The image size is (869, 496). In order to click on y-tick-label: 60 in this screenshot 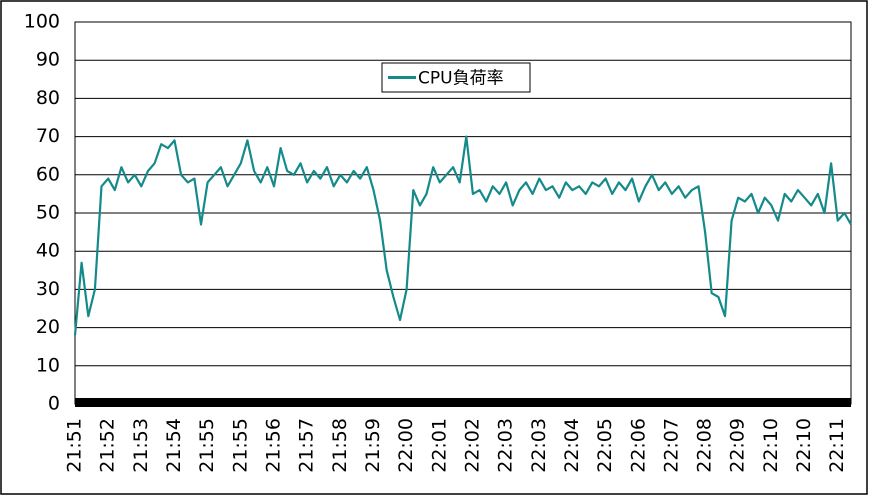, I will do `click(48, 174)`.